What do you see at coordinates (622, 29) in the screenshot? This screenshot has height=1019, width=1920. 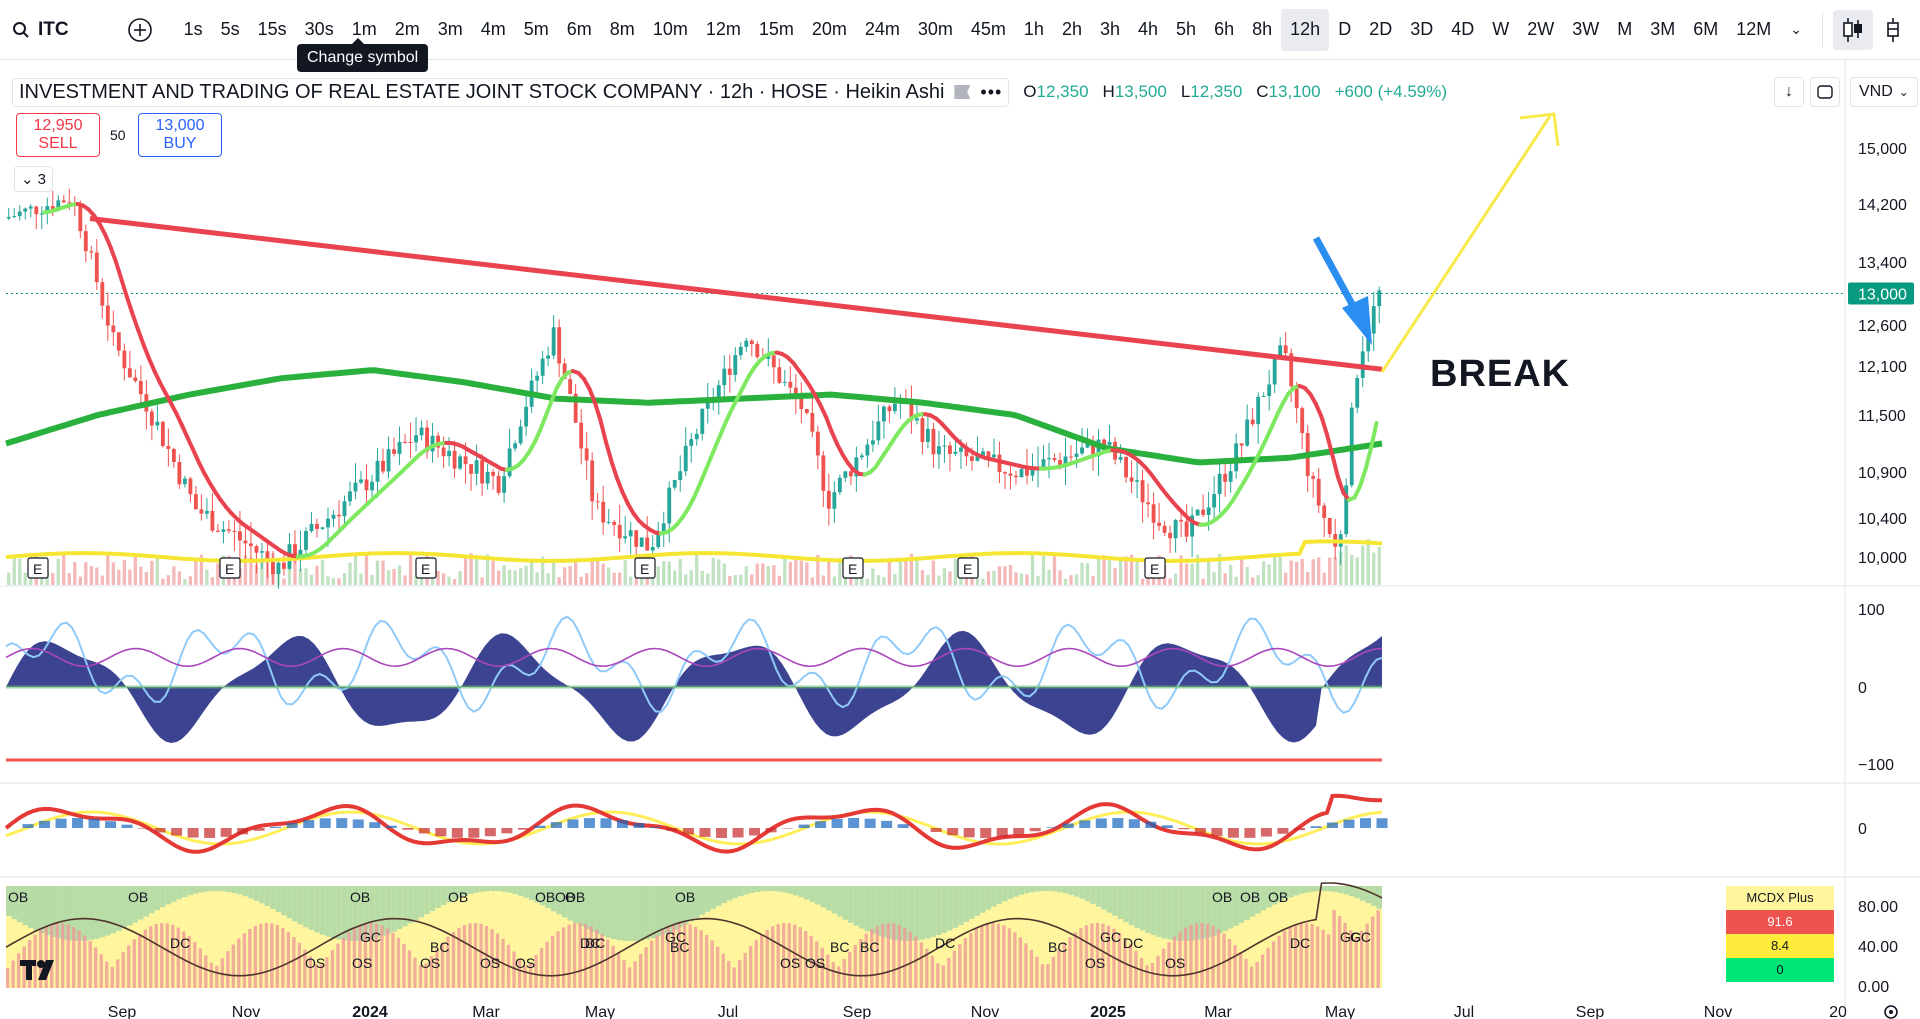 I see `interval-8m: 8m` at bounding box center [622, 29].